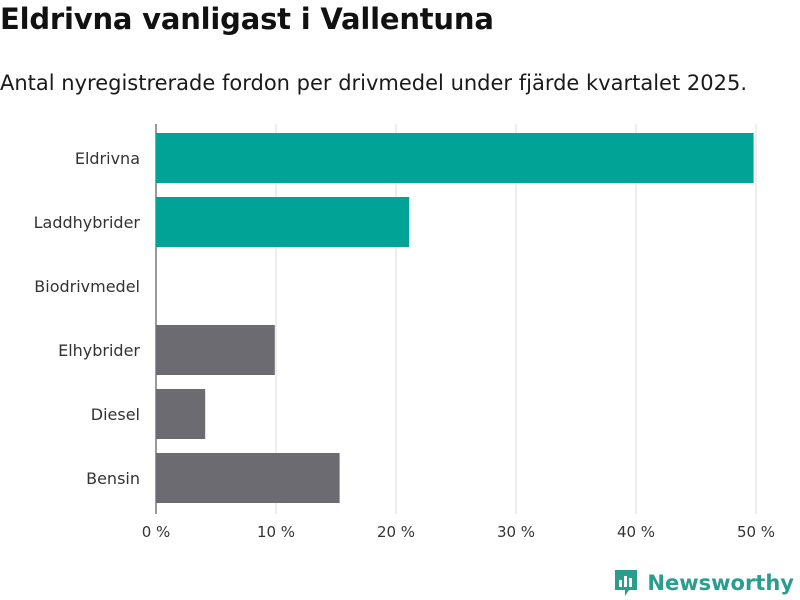 This screenshot has width=800, height=600. Describe the element at coordinates (283, 222) in the screenshot. I see `bar-laddhybrider` at that location.